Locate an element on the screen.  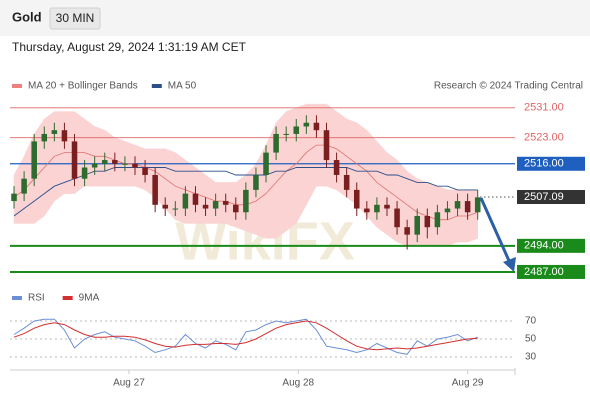
level-label: 2487.00 is located at coordinates (544, 272).